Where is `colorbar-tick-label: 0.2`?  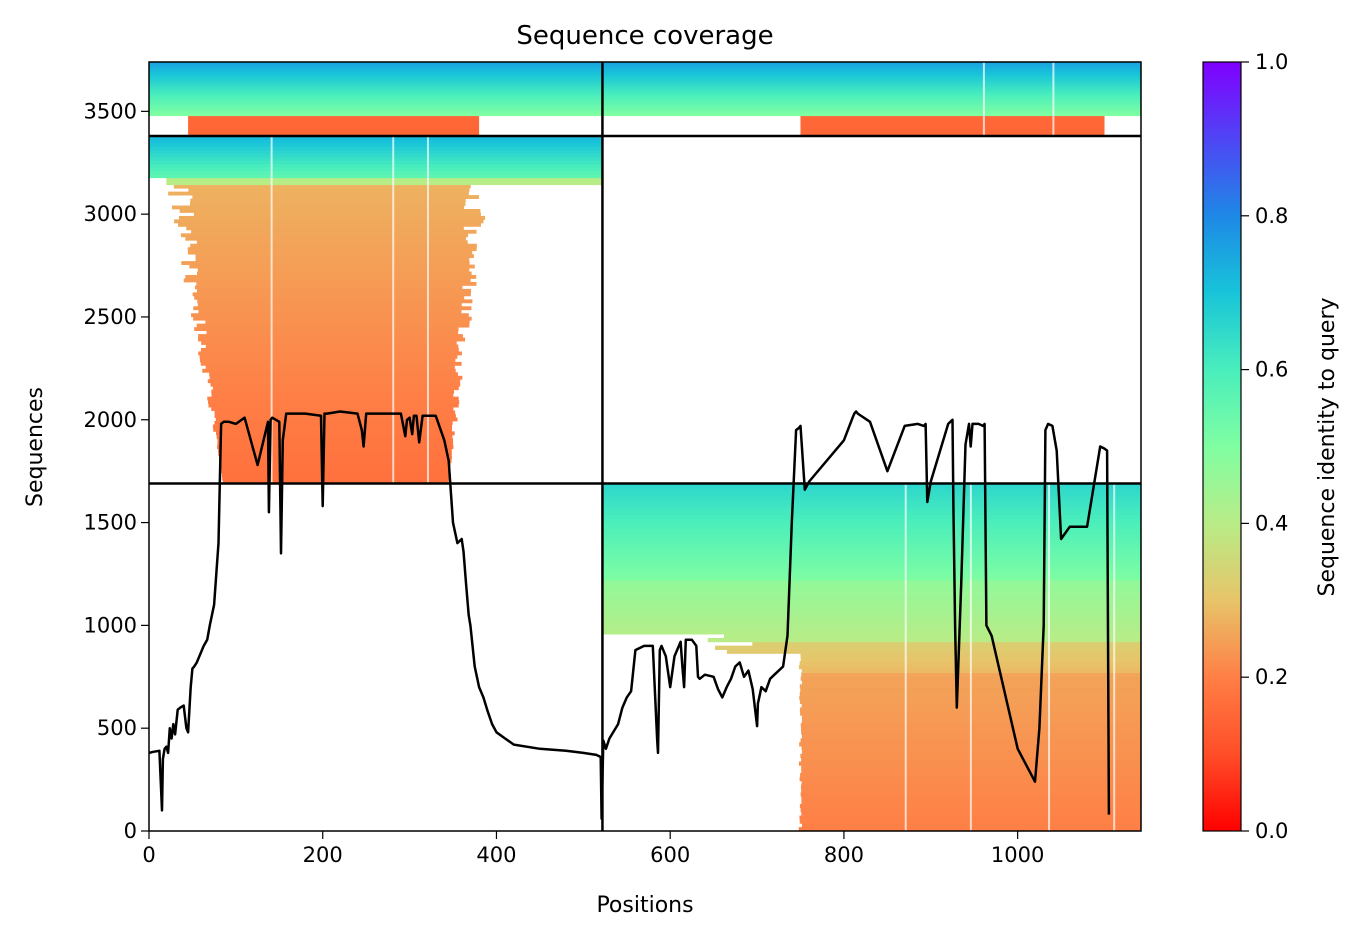
colorbar-tick-label: 0.2 is located at coordinates (1271, 677).